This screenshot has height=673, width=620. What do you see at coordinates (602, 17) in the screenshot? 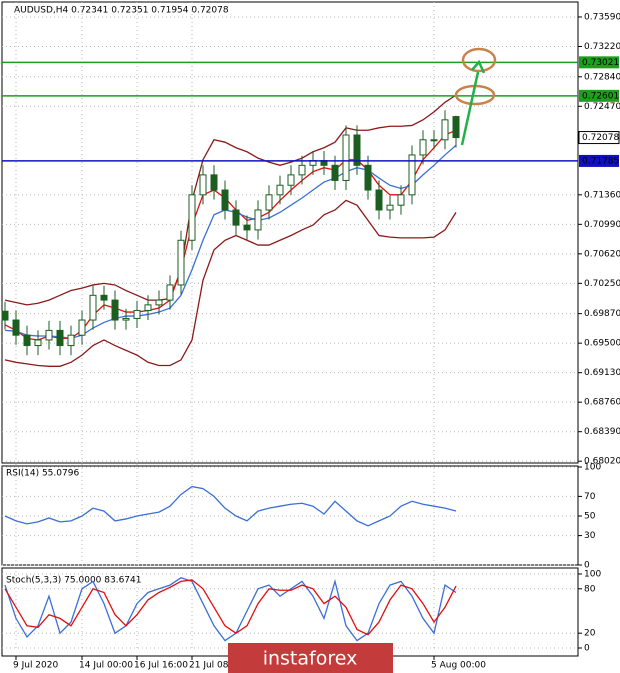
I see `y-tick-label: 0.73590` at bounding box center [602, 17].